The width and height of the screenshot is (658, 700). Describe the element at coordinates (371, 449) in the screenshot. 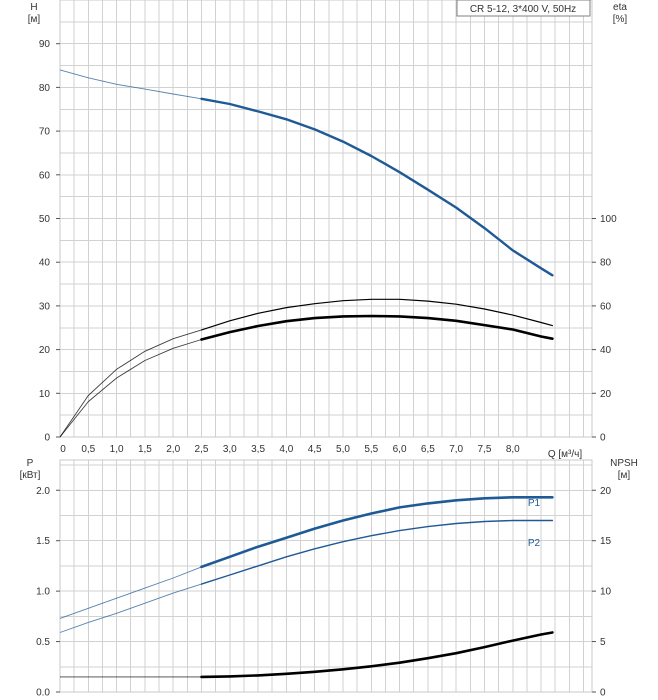

I see `x-tick-label: 5,5` at that location.